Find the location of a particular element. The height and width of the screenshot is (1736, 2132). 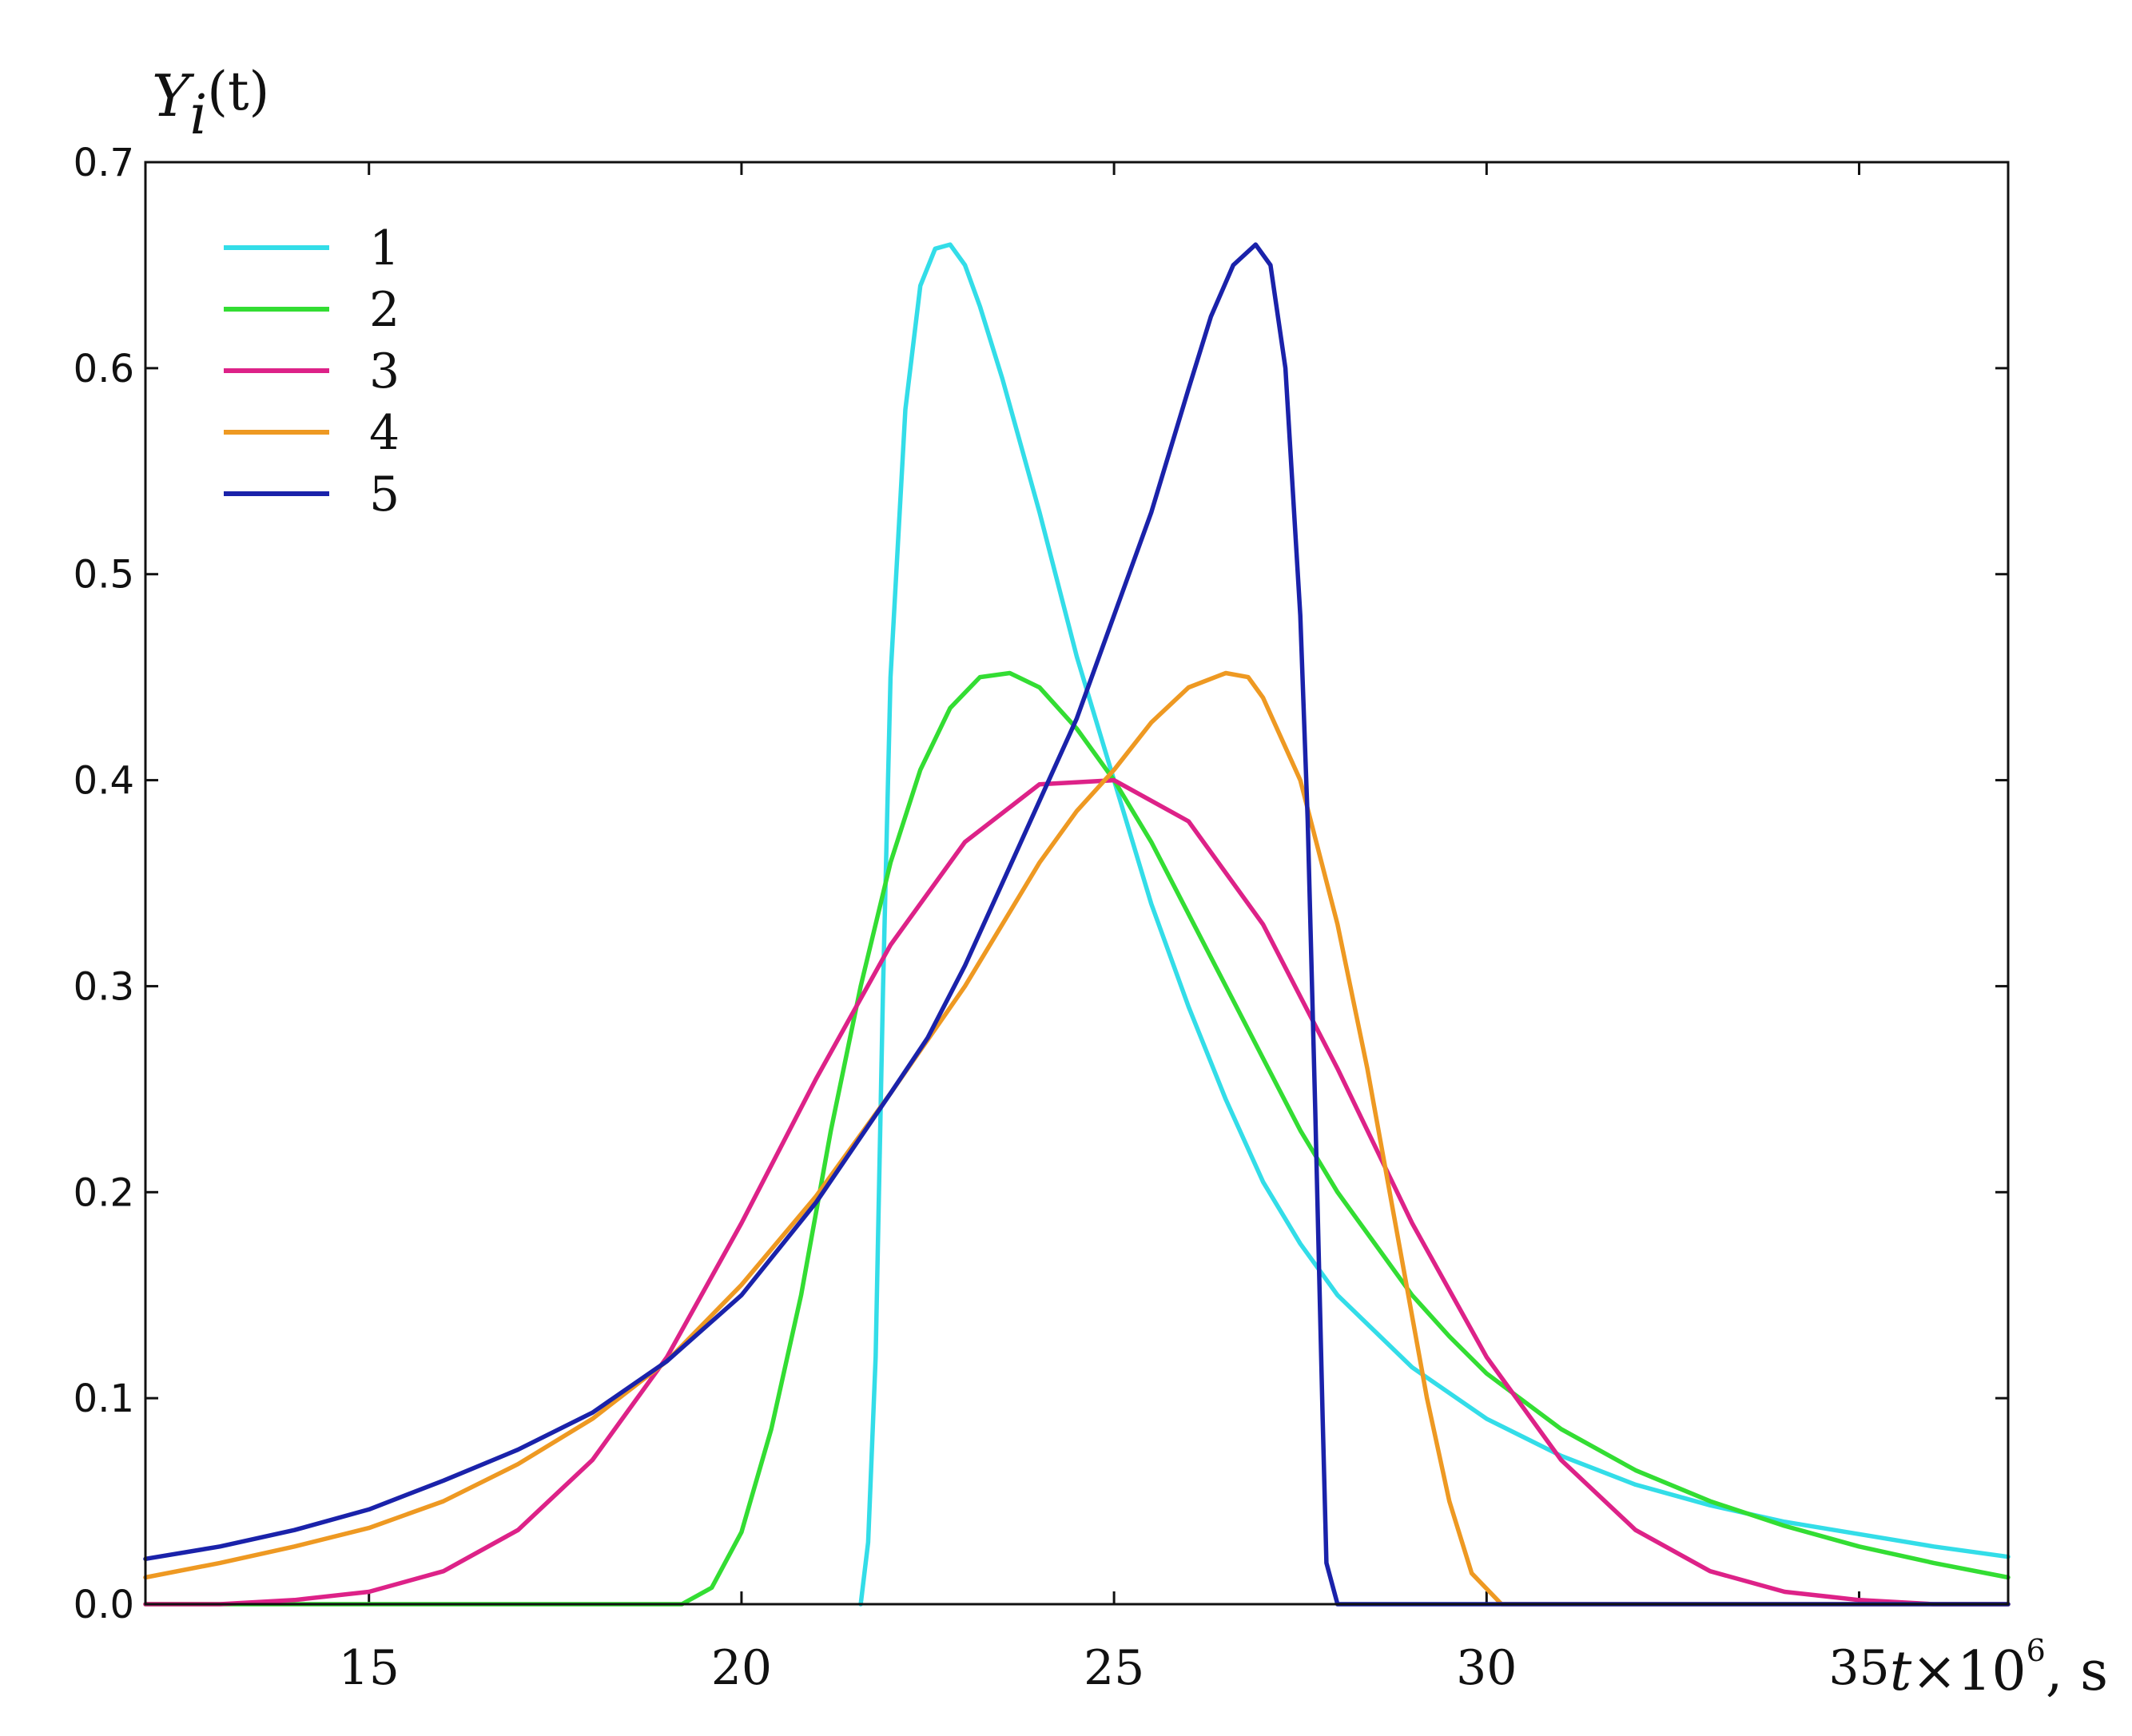

y-tick-label: 0.7 is located at coordinates (104, 163).